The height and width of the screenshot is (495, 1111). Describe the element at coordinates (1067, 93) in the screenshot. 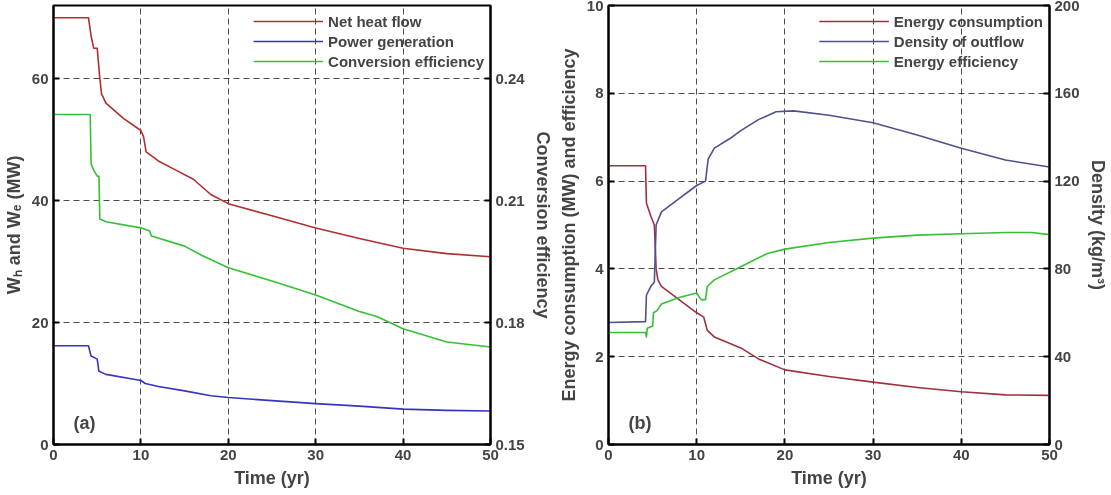

I see `y2-tick-label: 160` at that location.